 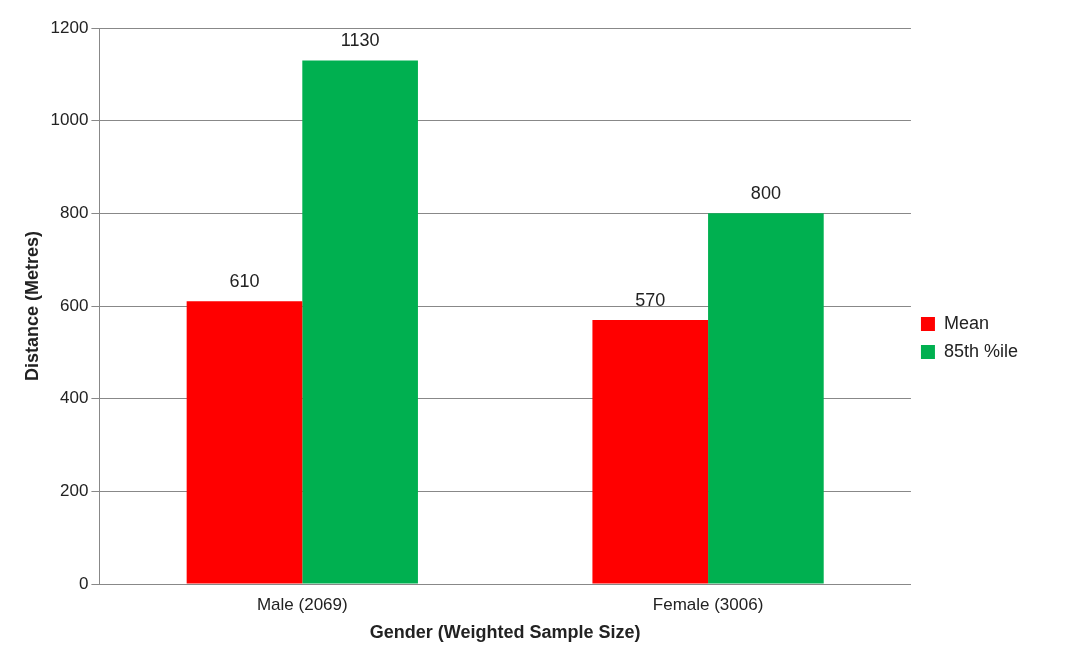 I want to click on data-label: 610, so click(x=244, y=281).